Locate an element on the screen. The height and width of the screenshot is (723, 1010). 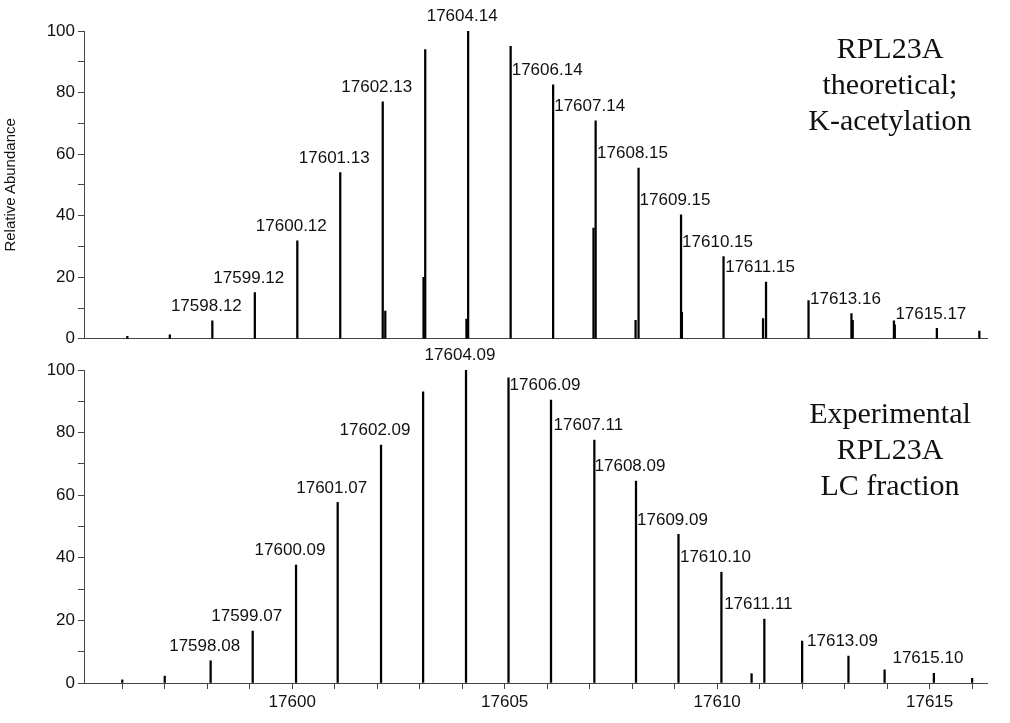
annotation: 17604.14 is located at coordinates (462, 16).